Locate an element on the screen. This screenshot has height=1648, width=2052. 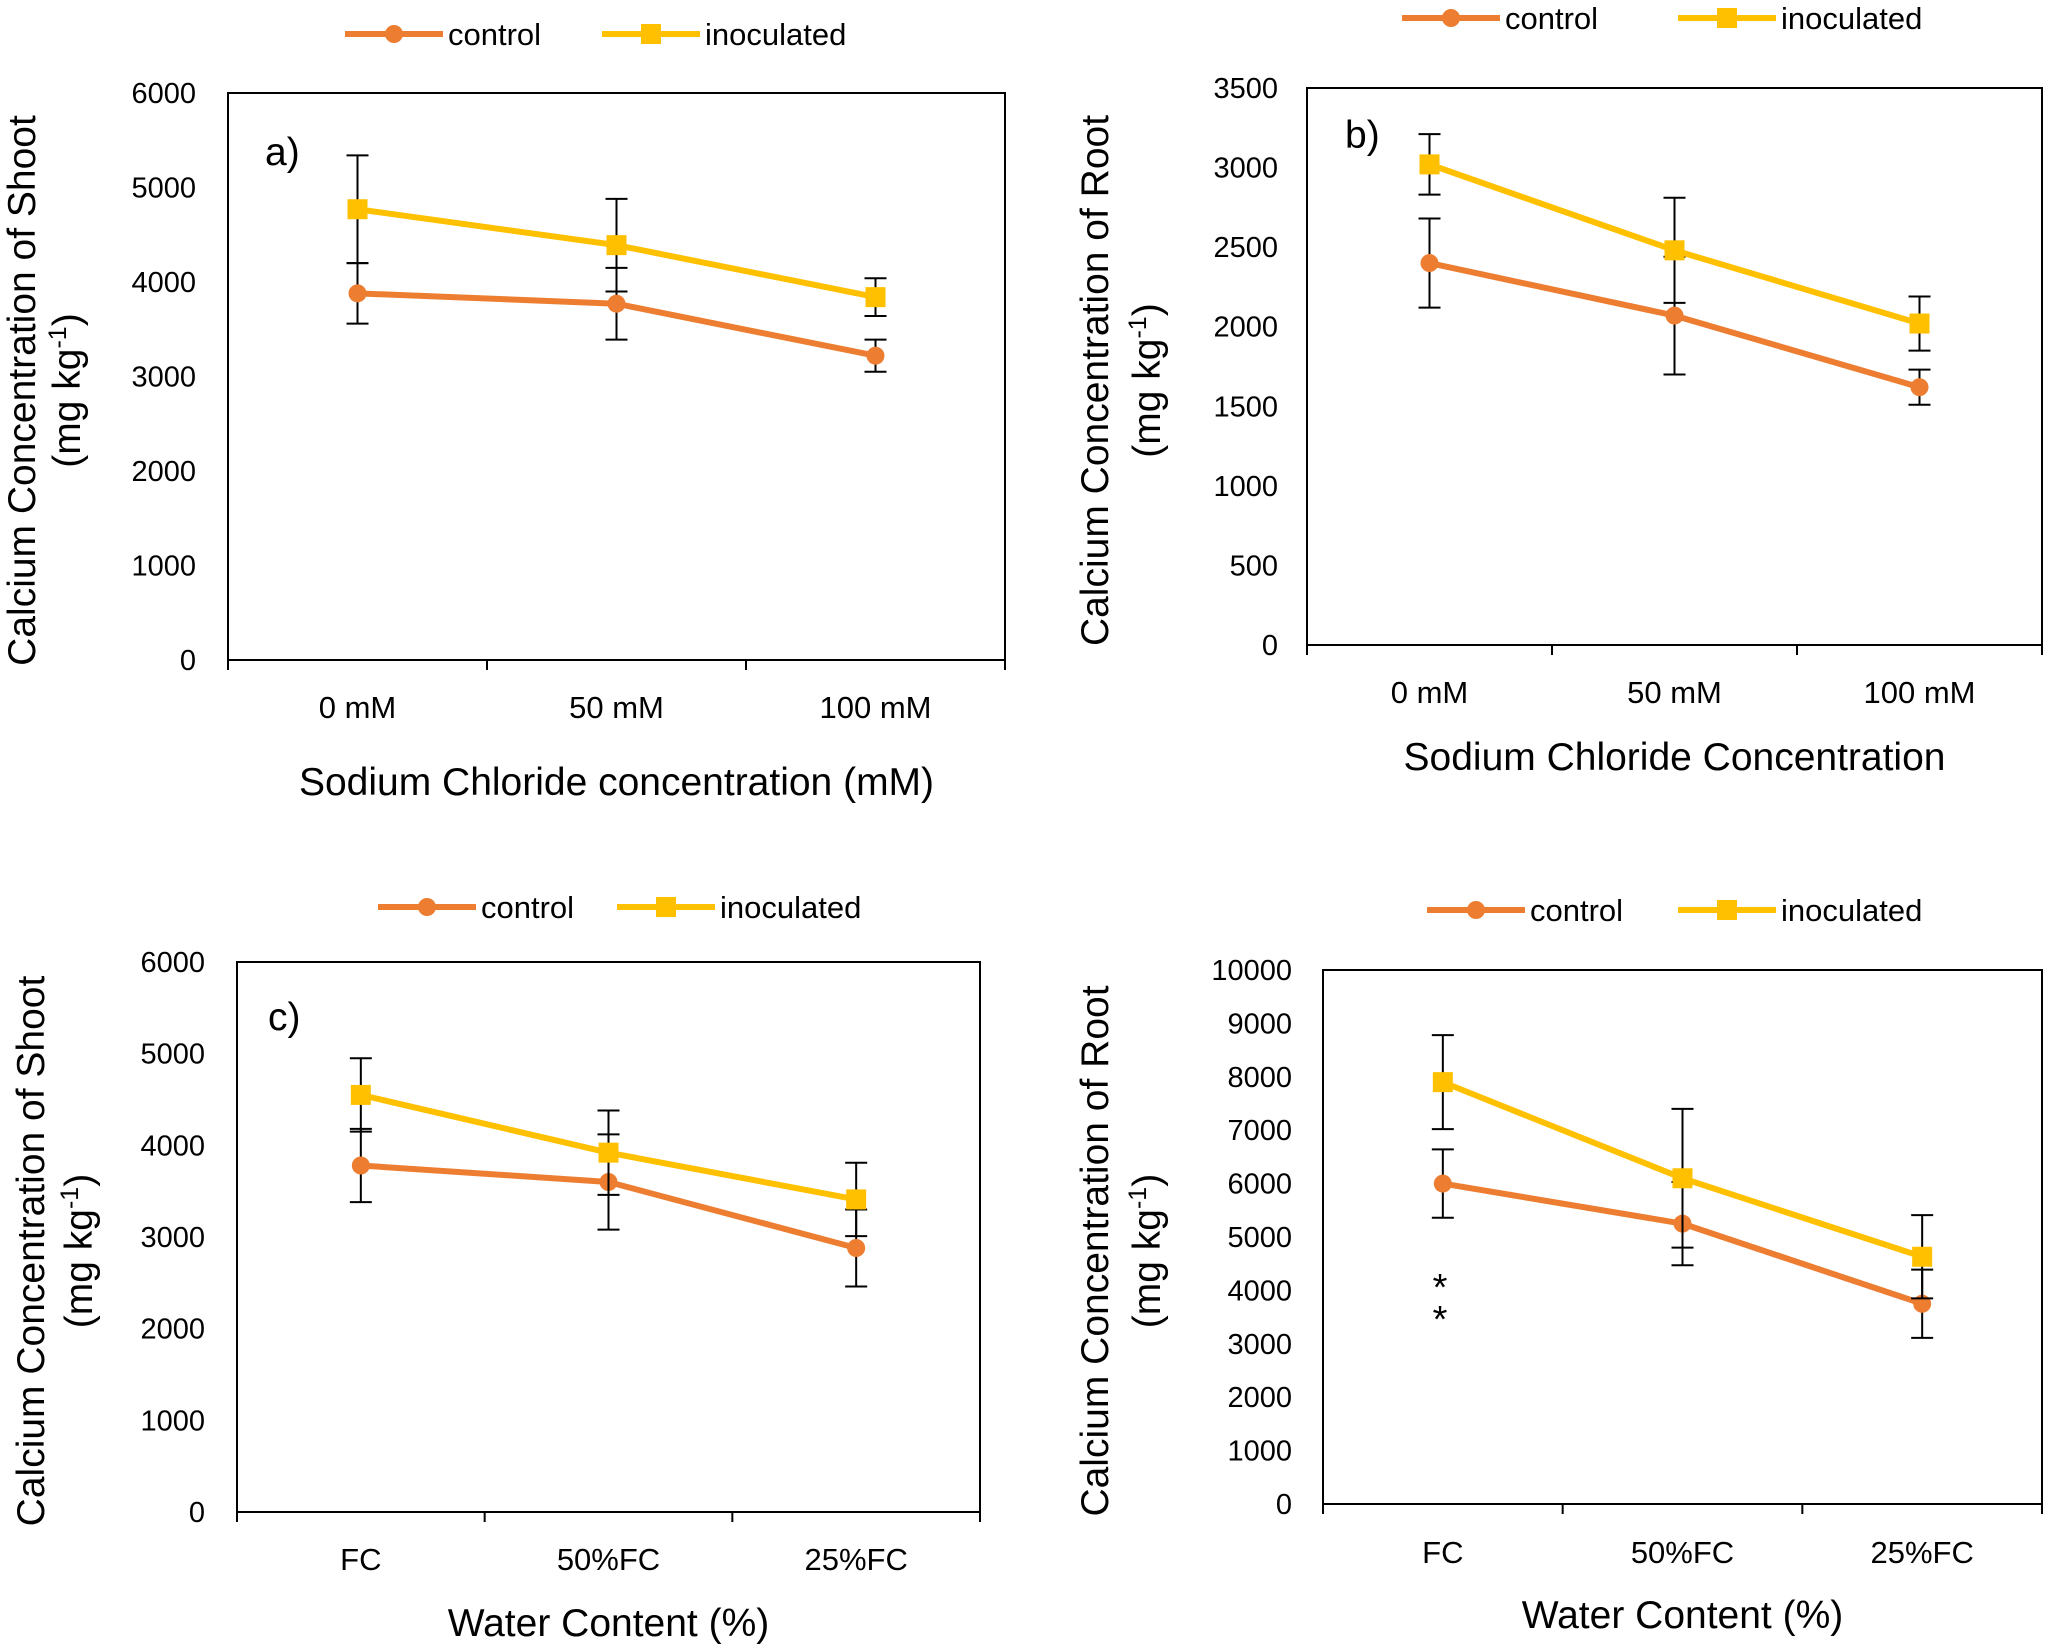
significance-annotation: ** is located at coordinates (1440, 1304).